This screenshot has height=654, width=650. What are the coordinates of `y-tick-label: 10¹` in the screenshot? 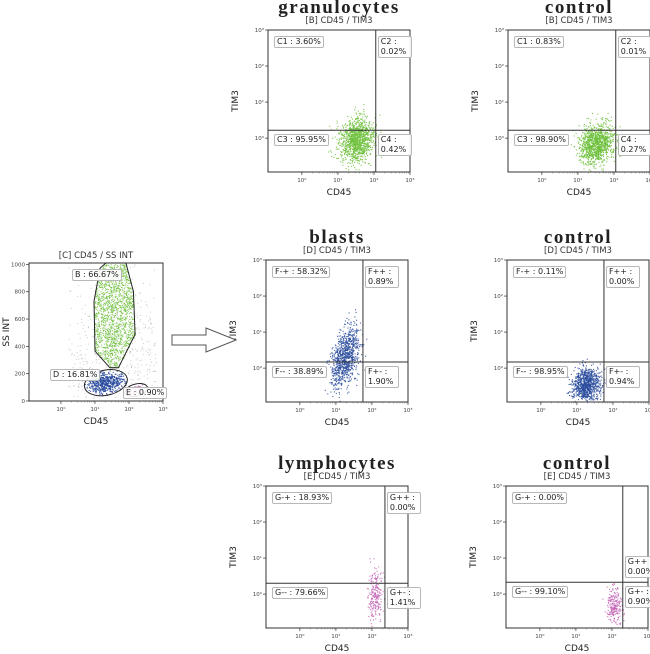 It's located at (257, 558).